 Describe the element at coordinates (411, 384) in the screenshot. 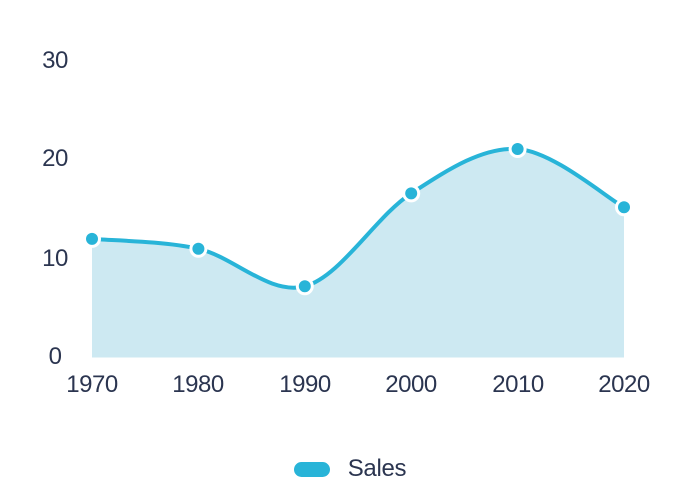

I see `x-axis-tick-label: 2000` at that location.